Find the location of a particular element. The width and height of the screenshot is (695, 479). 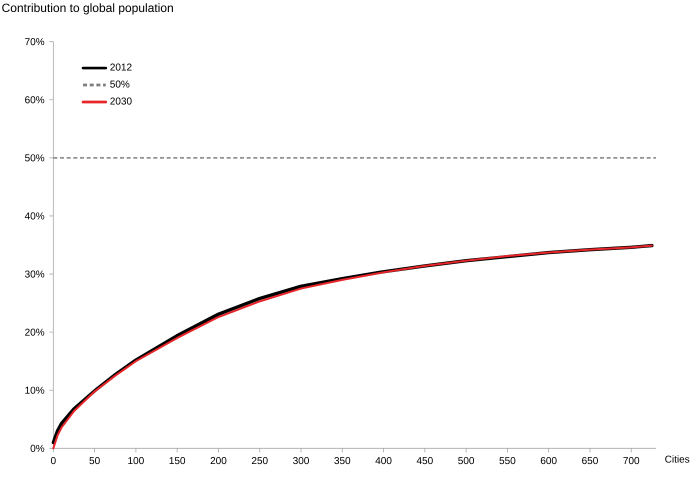

x-tick-label: 700 is located at coordinates (631, 460).